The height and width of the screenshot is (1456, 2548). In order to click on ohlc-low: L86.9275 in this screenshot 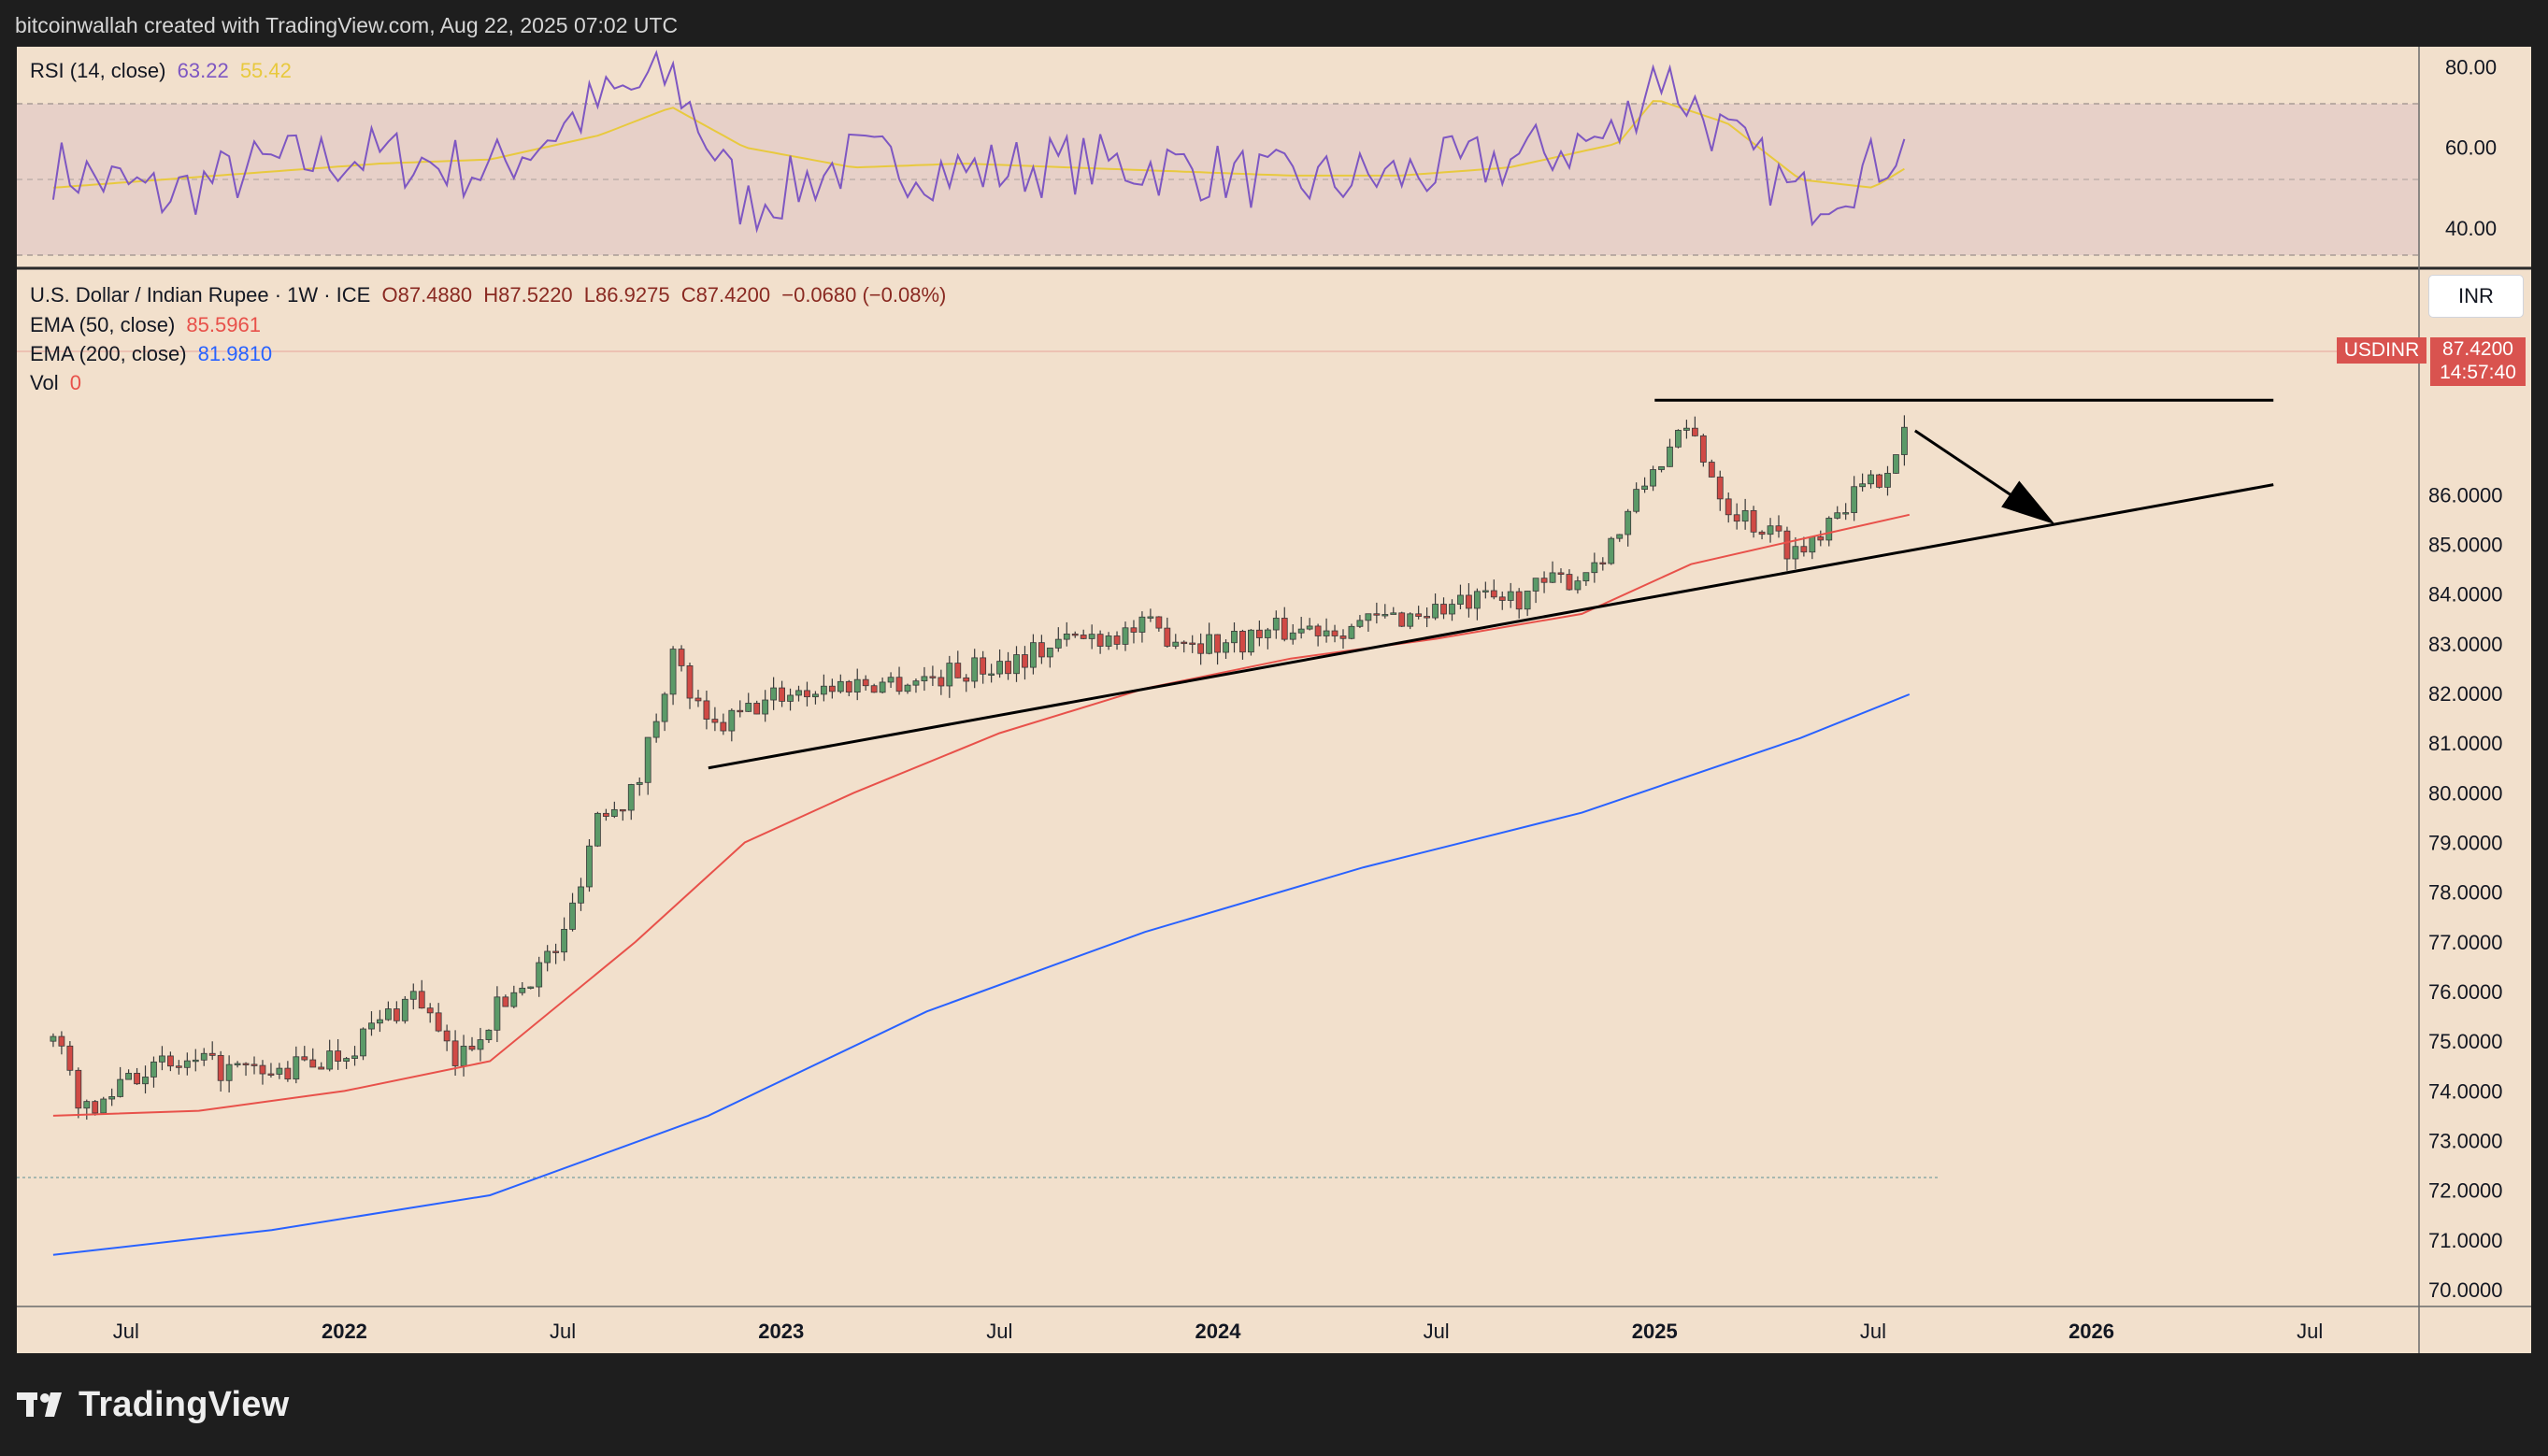, I will do `click(626, 295)`.